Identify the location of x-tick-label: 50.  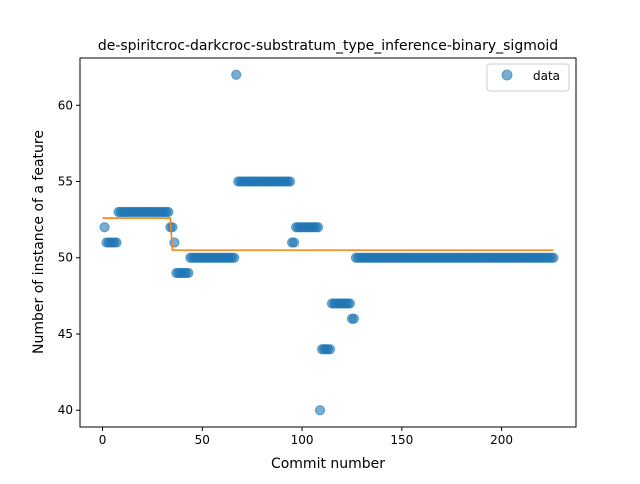
(202, 440).